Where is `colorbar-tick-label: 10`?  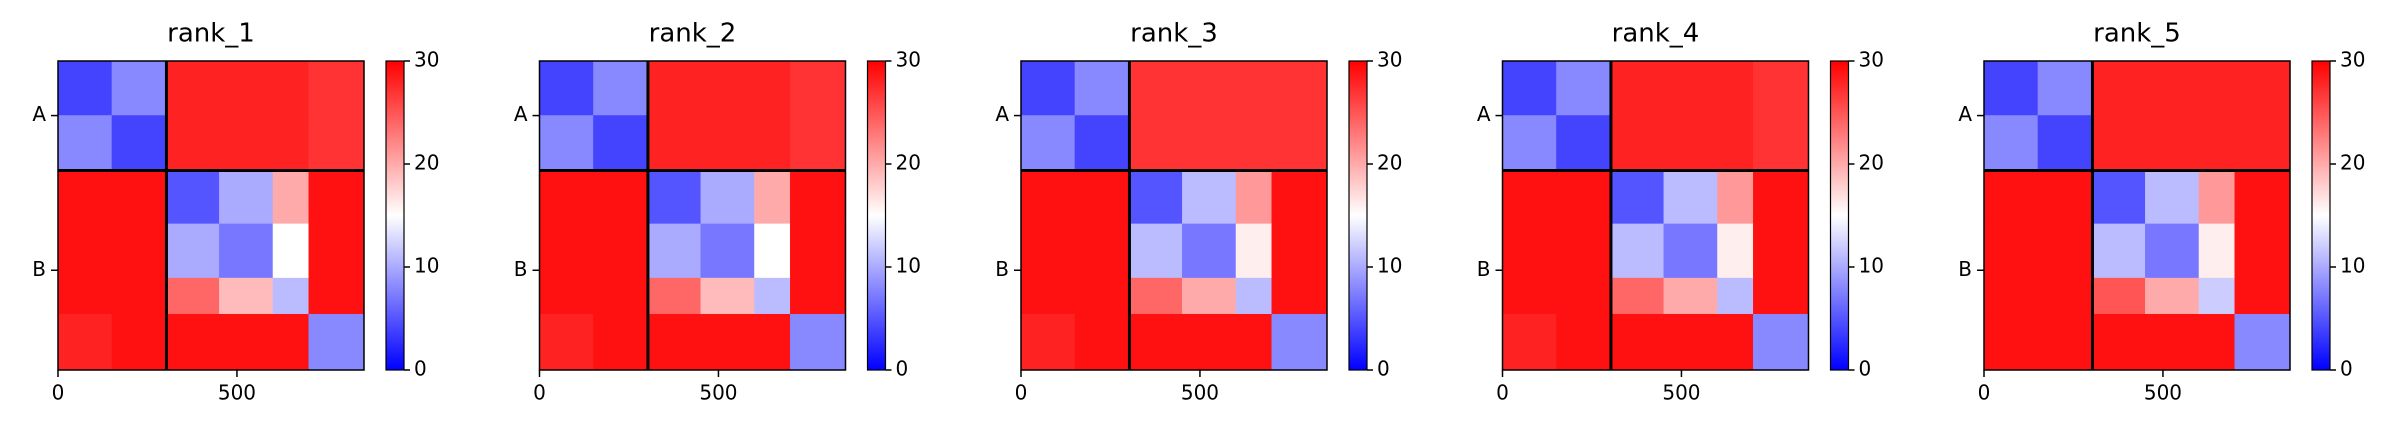
colorbar-tick-label: 10 is located at coordinates (908, 266).